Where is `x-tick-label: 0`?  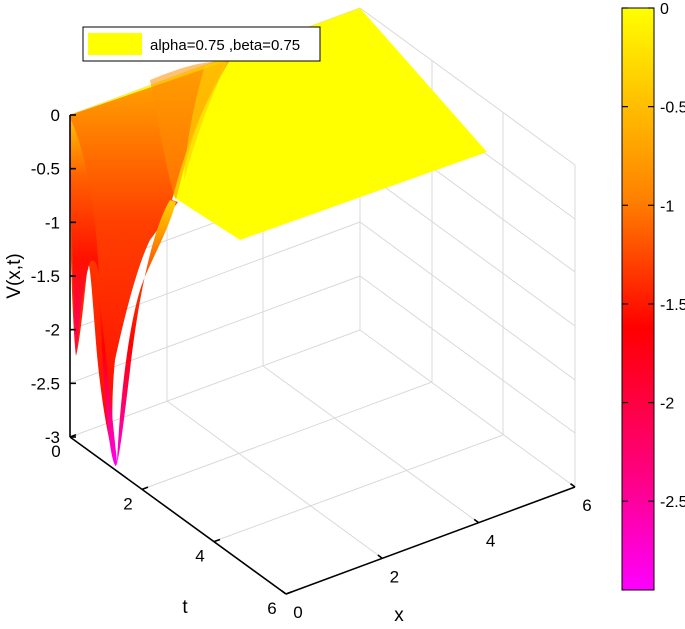
x-tick-label: 0 is located at coordinates (297, 612).